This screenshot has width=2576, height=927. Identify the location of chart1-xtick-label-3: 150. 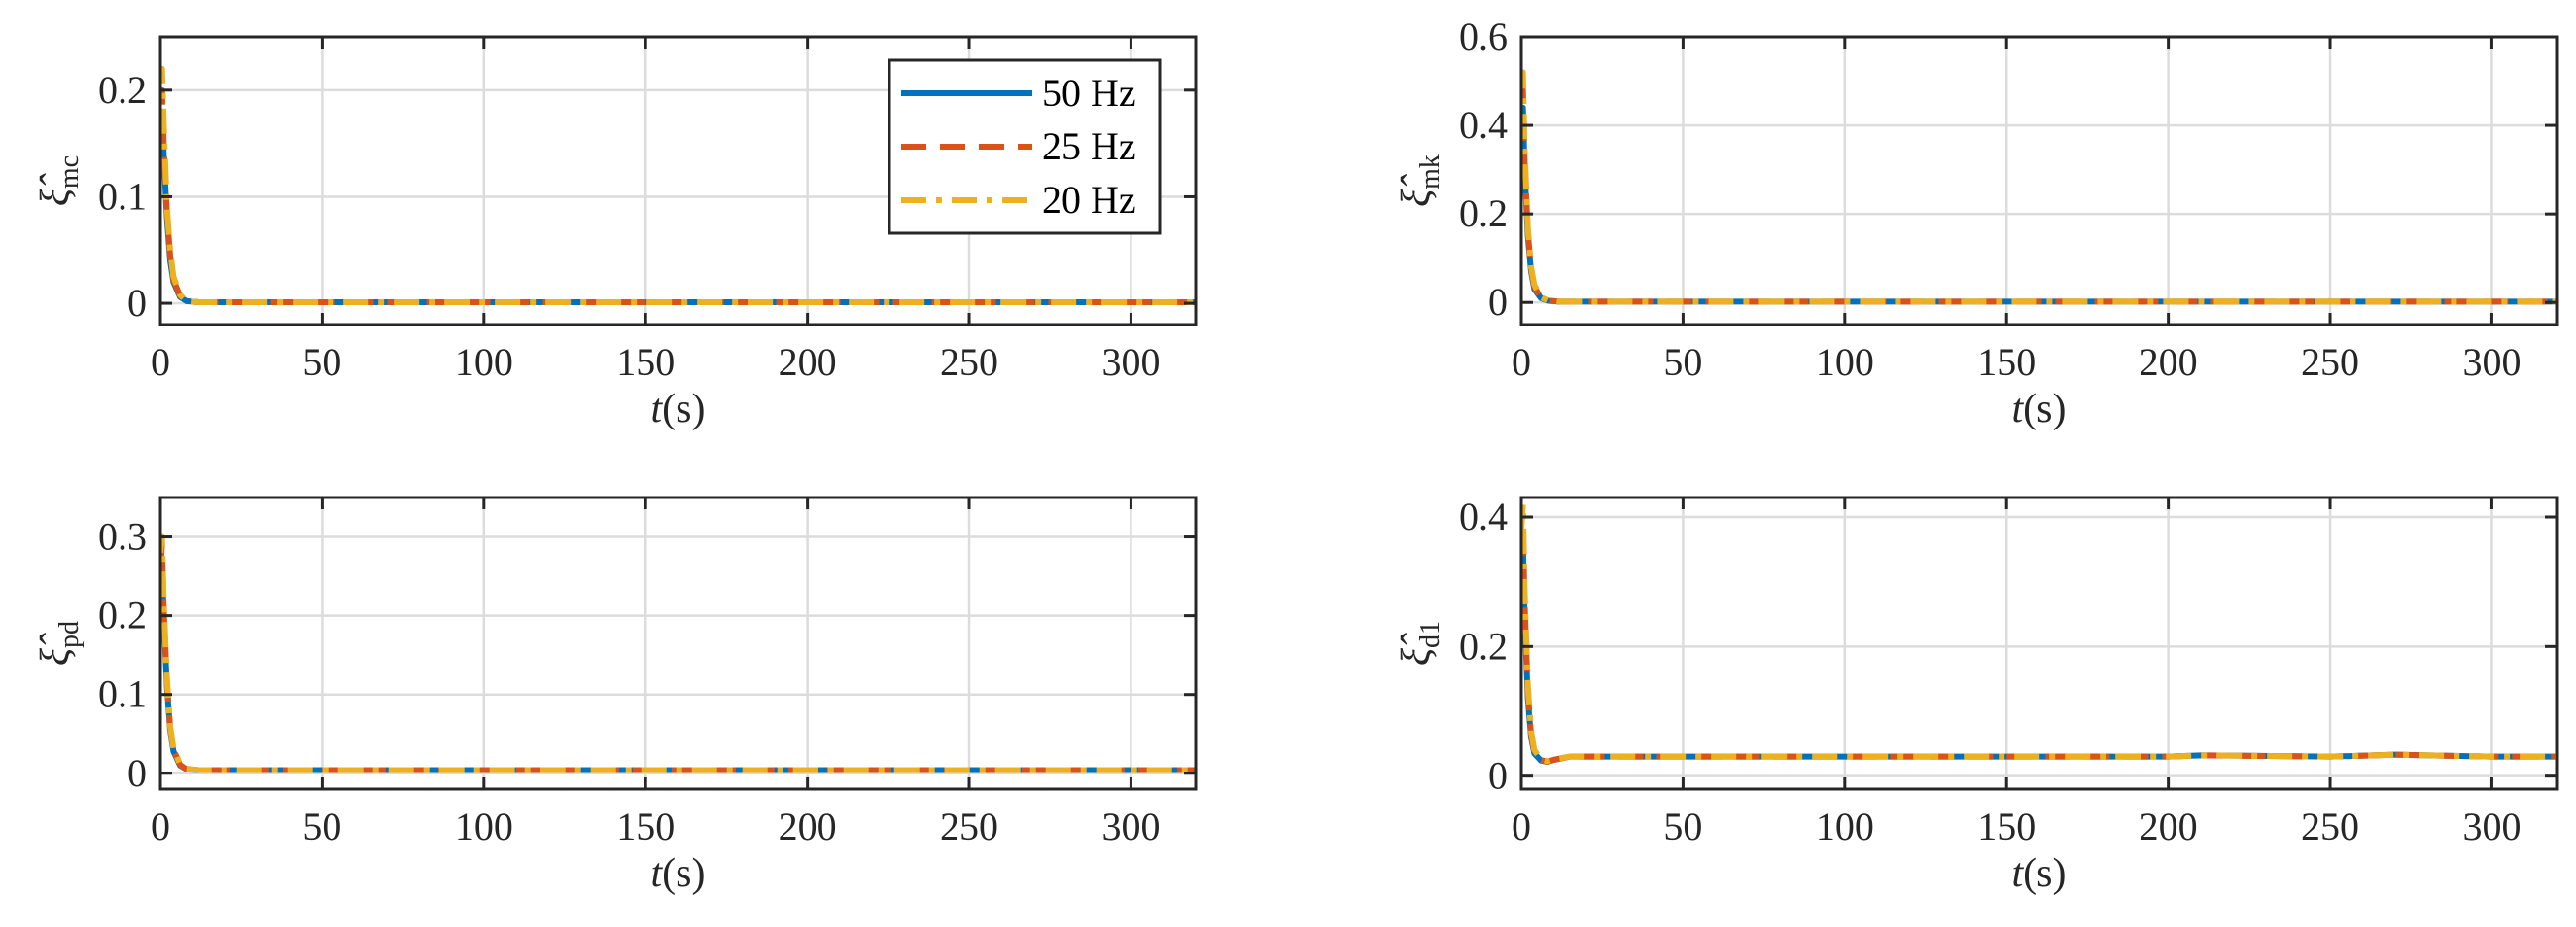
(645, 362).